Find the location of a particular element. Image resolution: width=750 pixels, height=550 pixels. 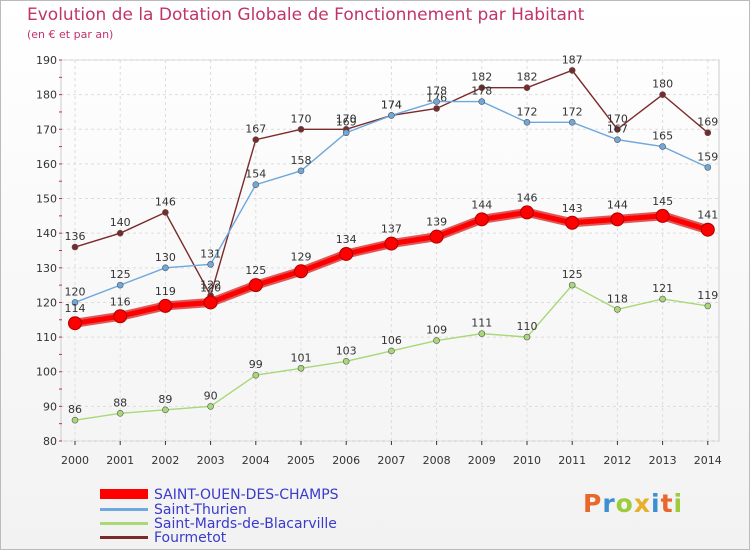

data-label: 159 is located at coordinates (707, 156).